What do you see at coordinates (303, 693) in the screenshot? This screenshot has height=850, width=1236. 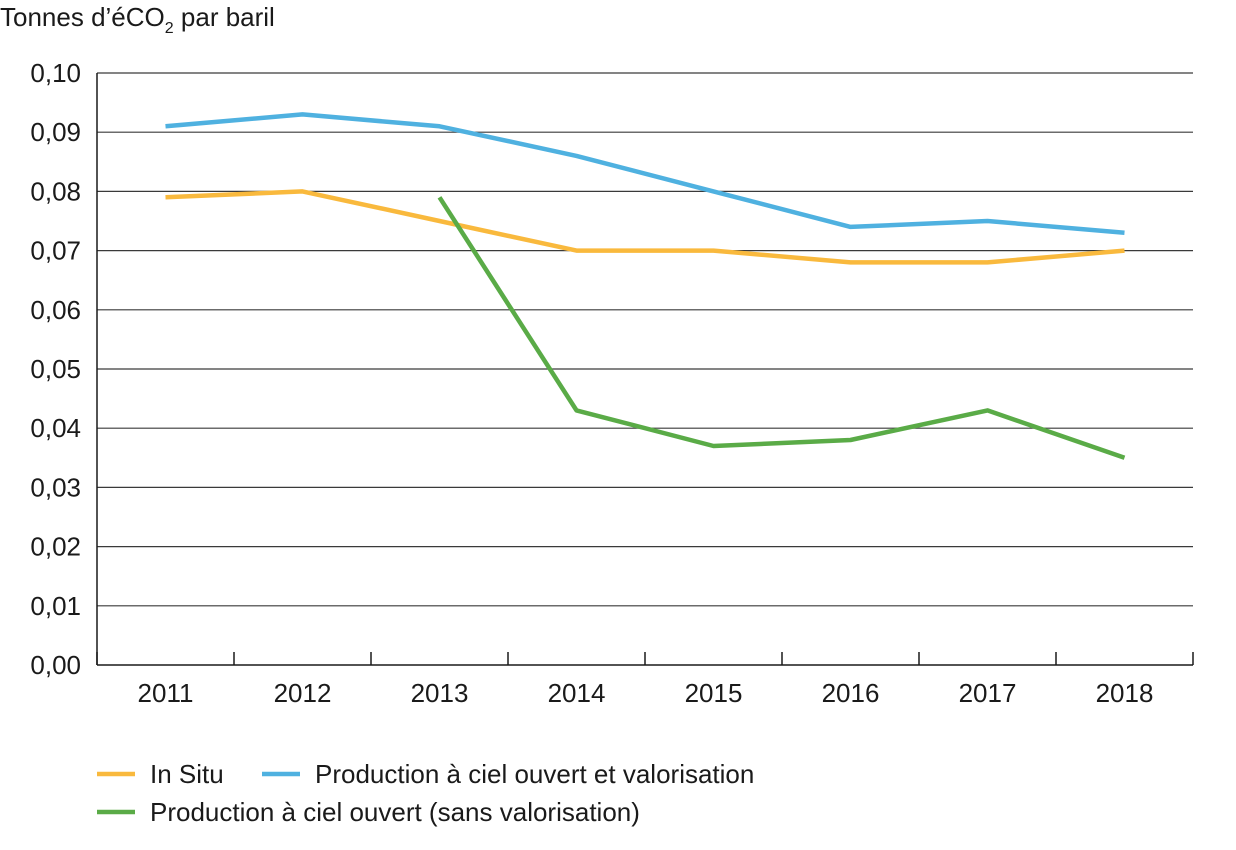 I see `x-tick-label: 2012` at bounding box center [303, 693].